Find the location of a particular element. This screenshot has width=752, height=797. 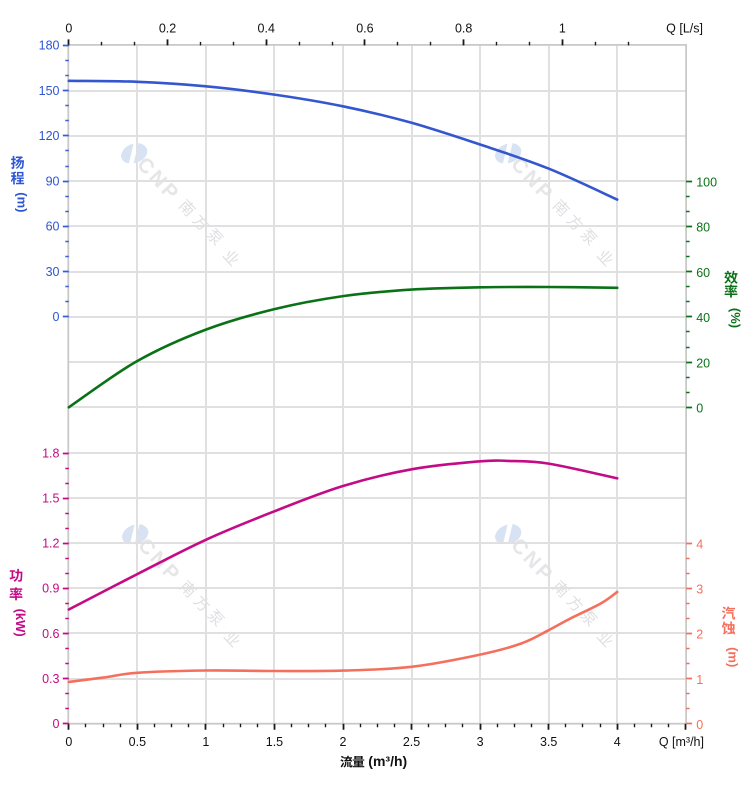

svg-text: 120 is located at coordinates (49, 136).